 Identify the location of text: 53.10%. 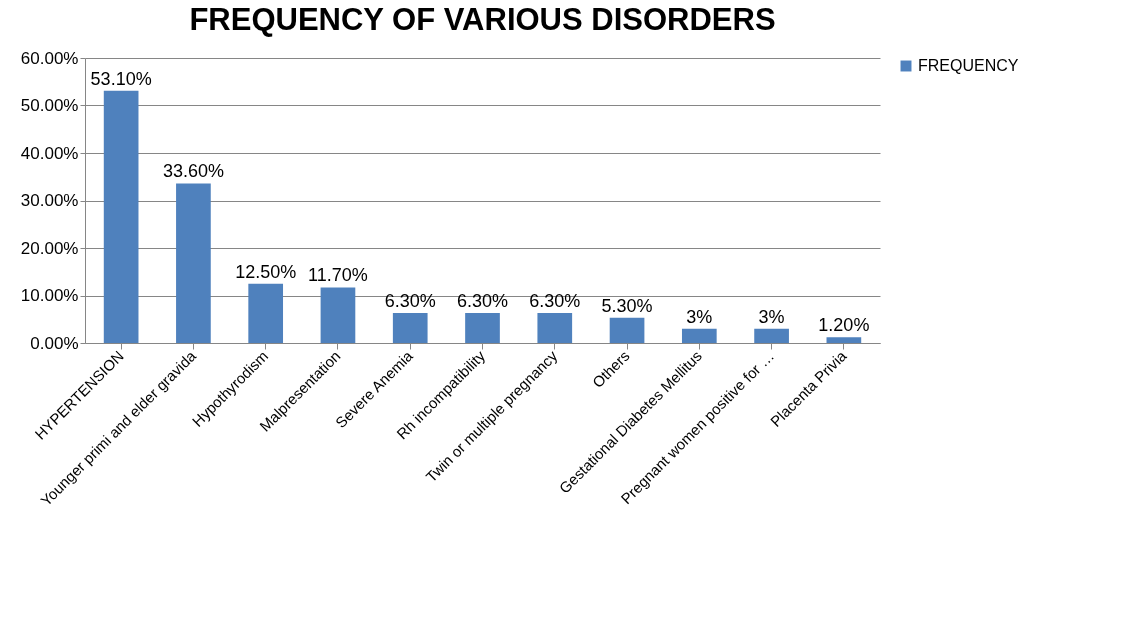
(121, 78).